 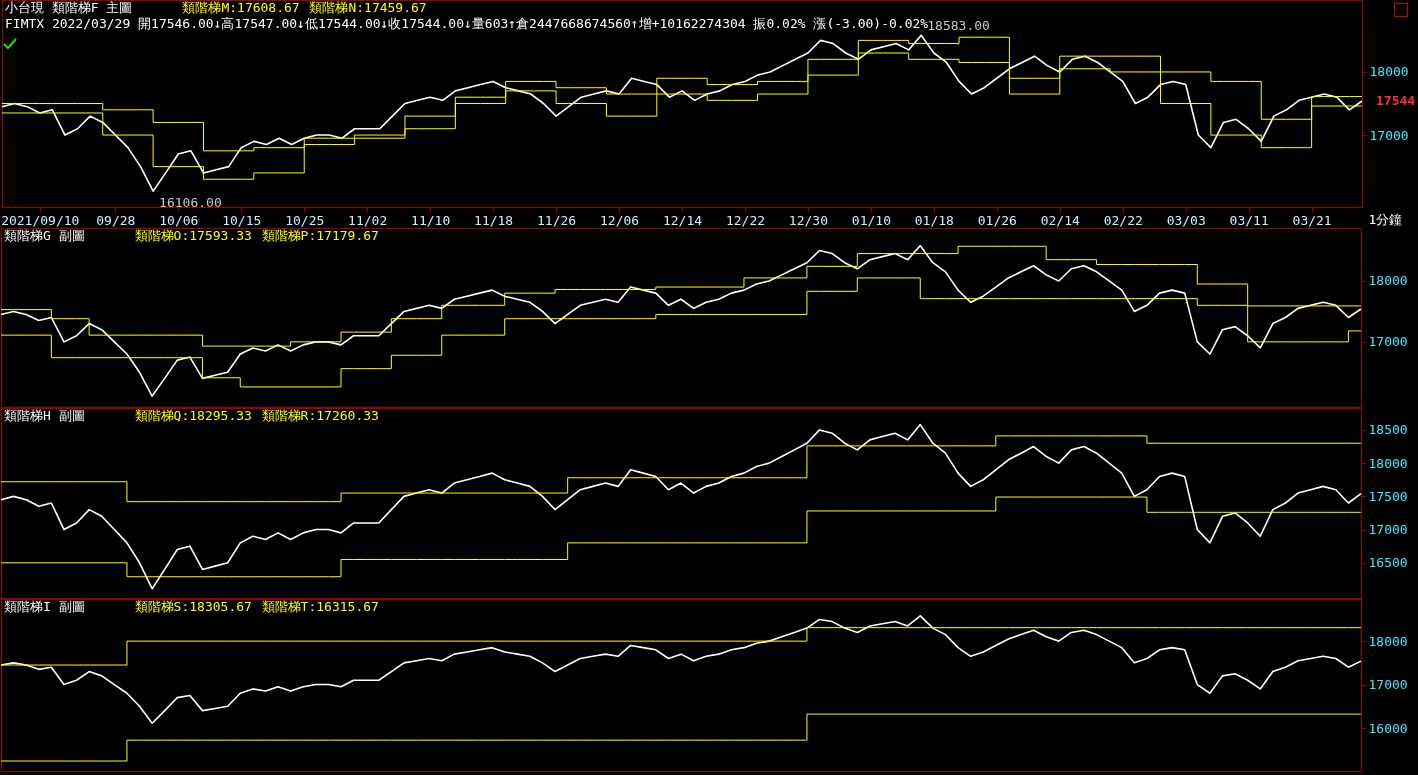 I want to click on x-tick-label: 01/26, so click(x=997, y=220).